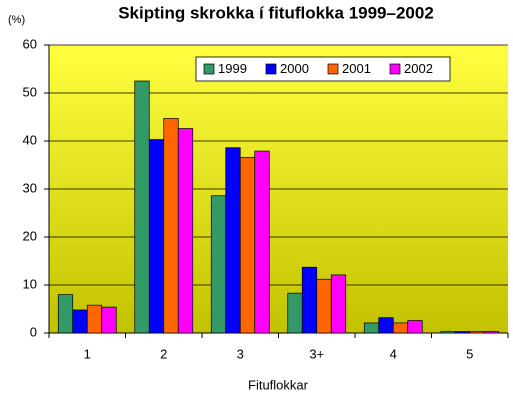 The image size is (513, 401). Describe the element at coordinates (278, 384) in the screenshot. I see `x-axis-label: Fituflokkar` at that location.